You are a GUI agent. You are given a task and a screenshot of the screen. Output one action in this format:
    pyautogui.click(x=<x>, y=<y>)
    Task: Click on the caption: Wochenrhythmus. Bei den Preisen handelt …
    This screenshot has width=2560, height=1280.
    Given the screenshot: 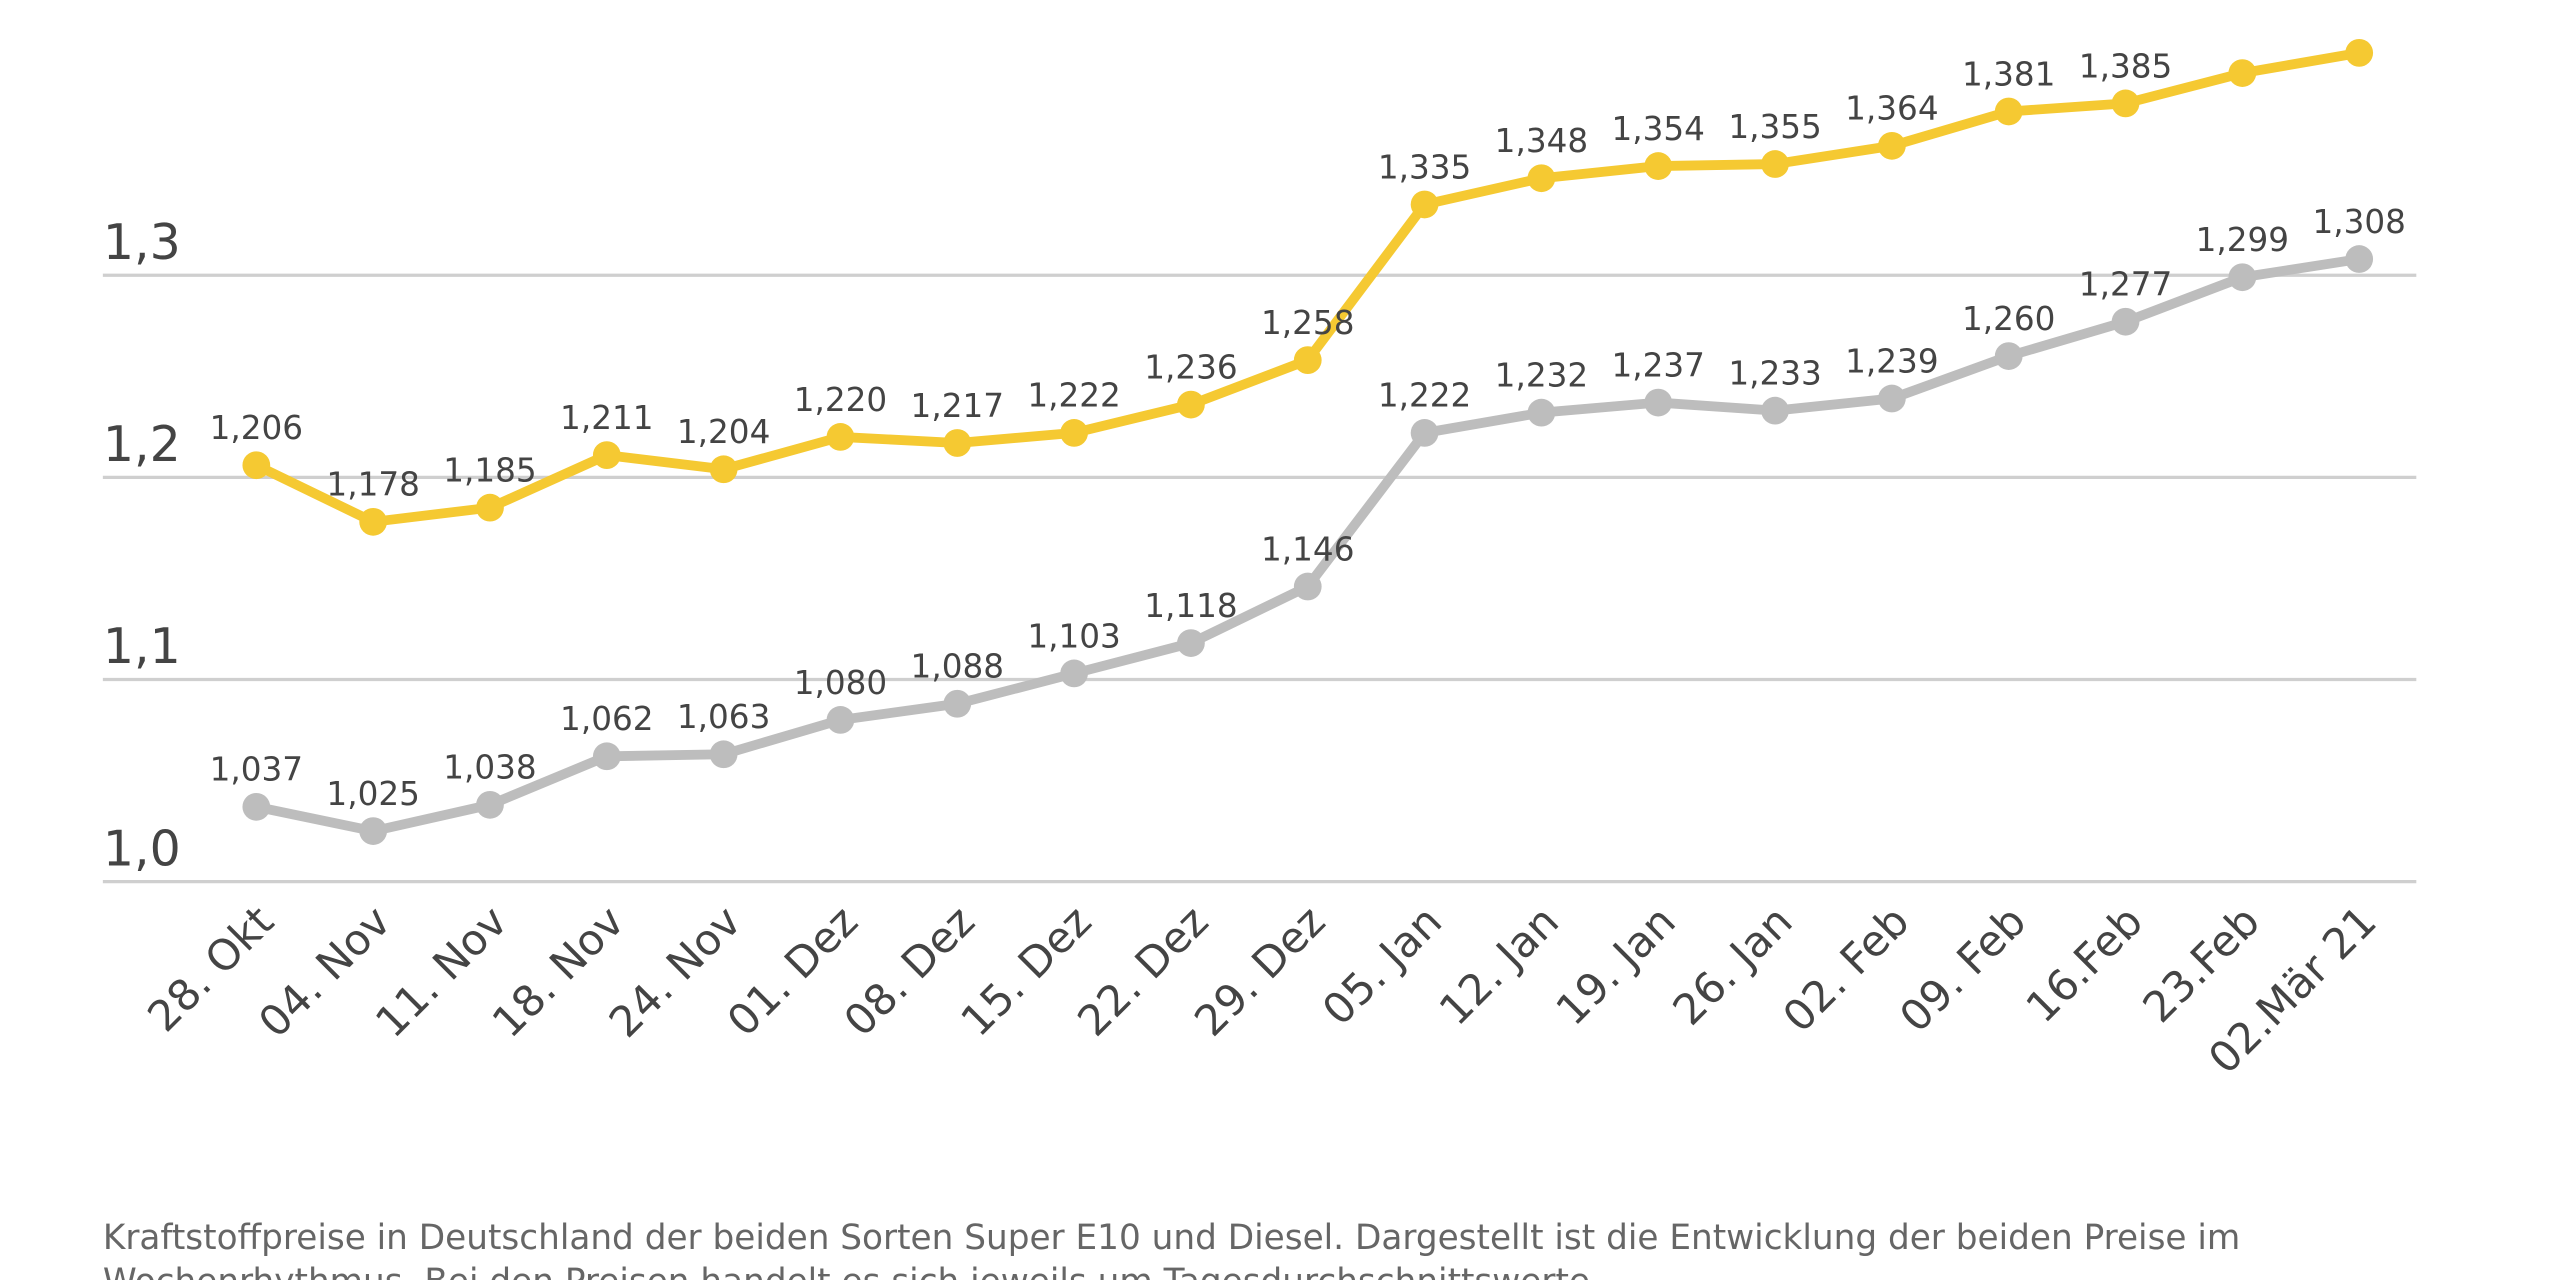 What is the action you would take?
    pyautogui.click(x=852, y=1271)
    